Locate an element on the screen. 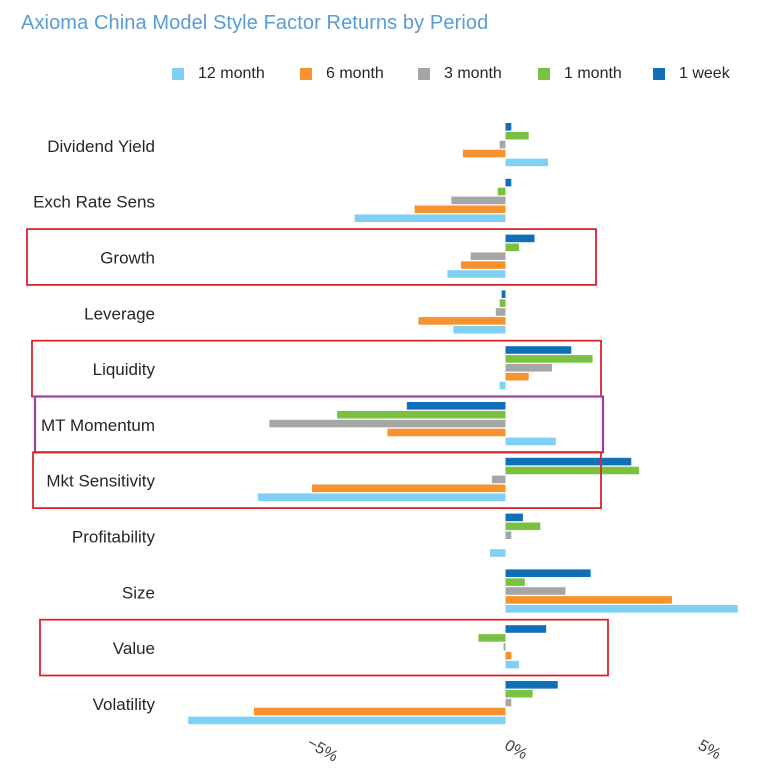  bar-liquidity-12-month is located at coordinates (502, 385).